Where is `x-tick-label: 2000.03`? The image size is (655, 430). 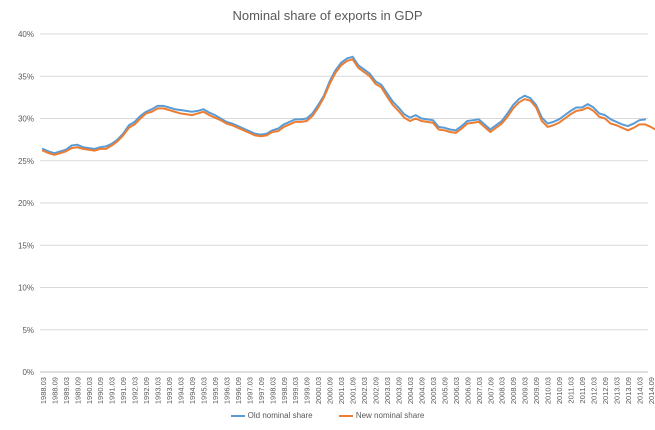 x-tick-label: 2000.03 is located at coordinates (318, 390).